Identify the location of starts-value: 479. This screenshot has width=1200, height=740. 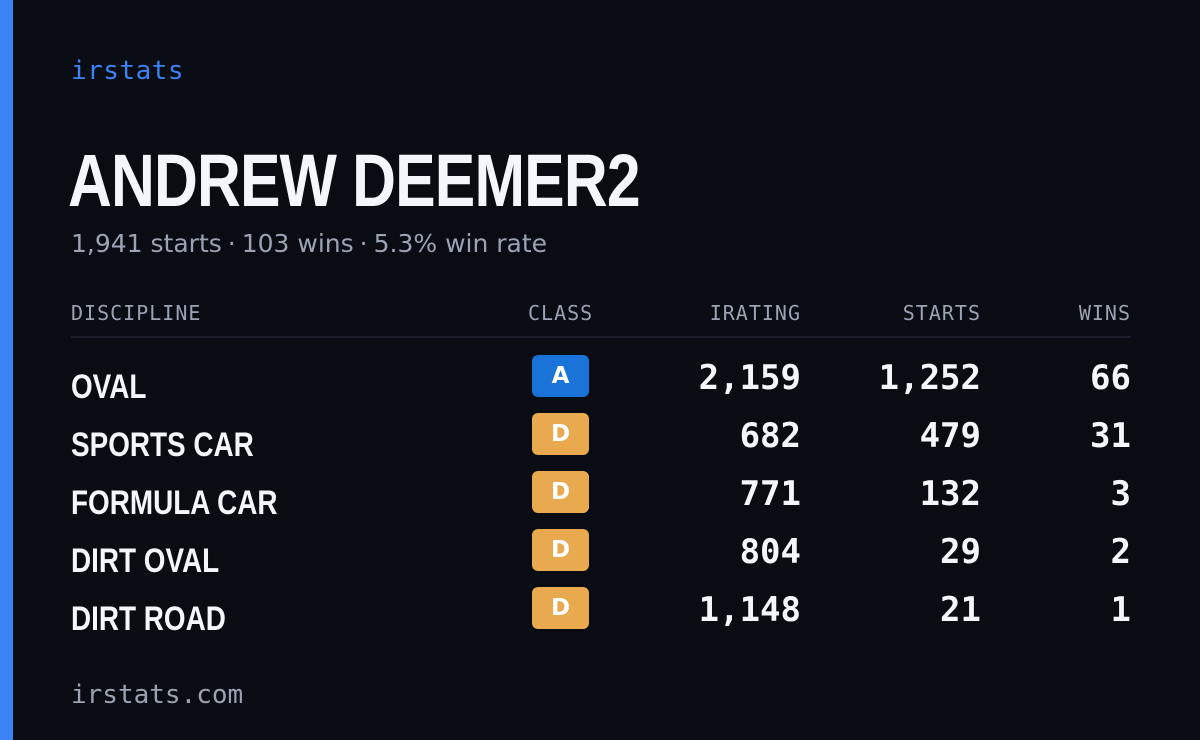
(950, 436).